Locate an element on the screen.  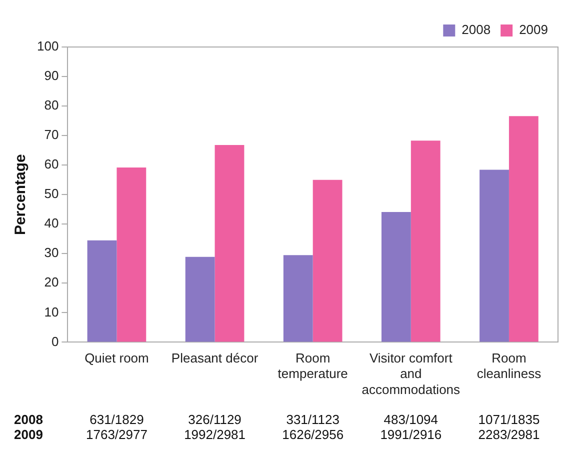
y-tick-label: 30 is located at coordinates (51, 252).